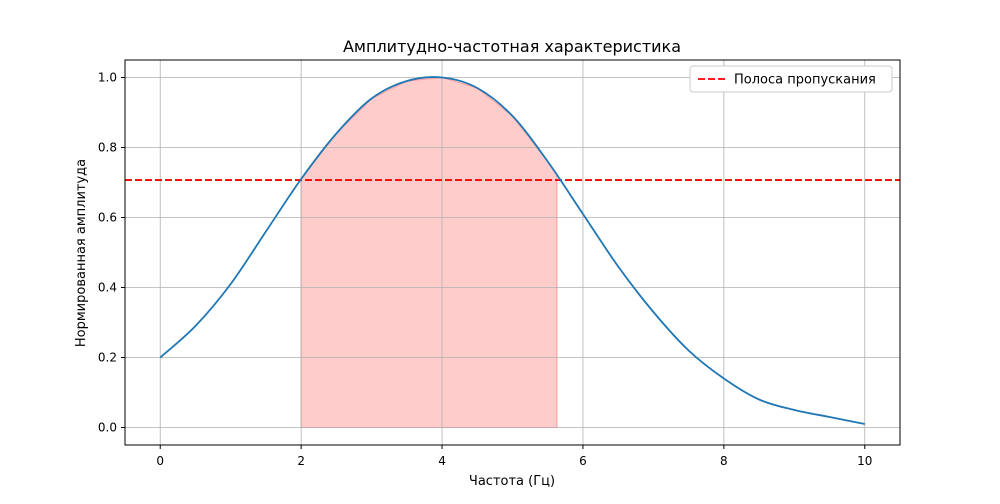  Describe the element at coordinates (301, 461) in the screenshot. I see `x-tick-label: 2` at that location.